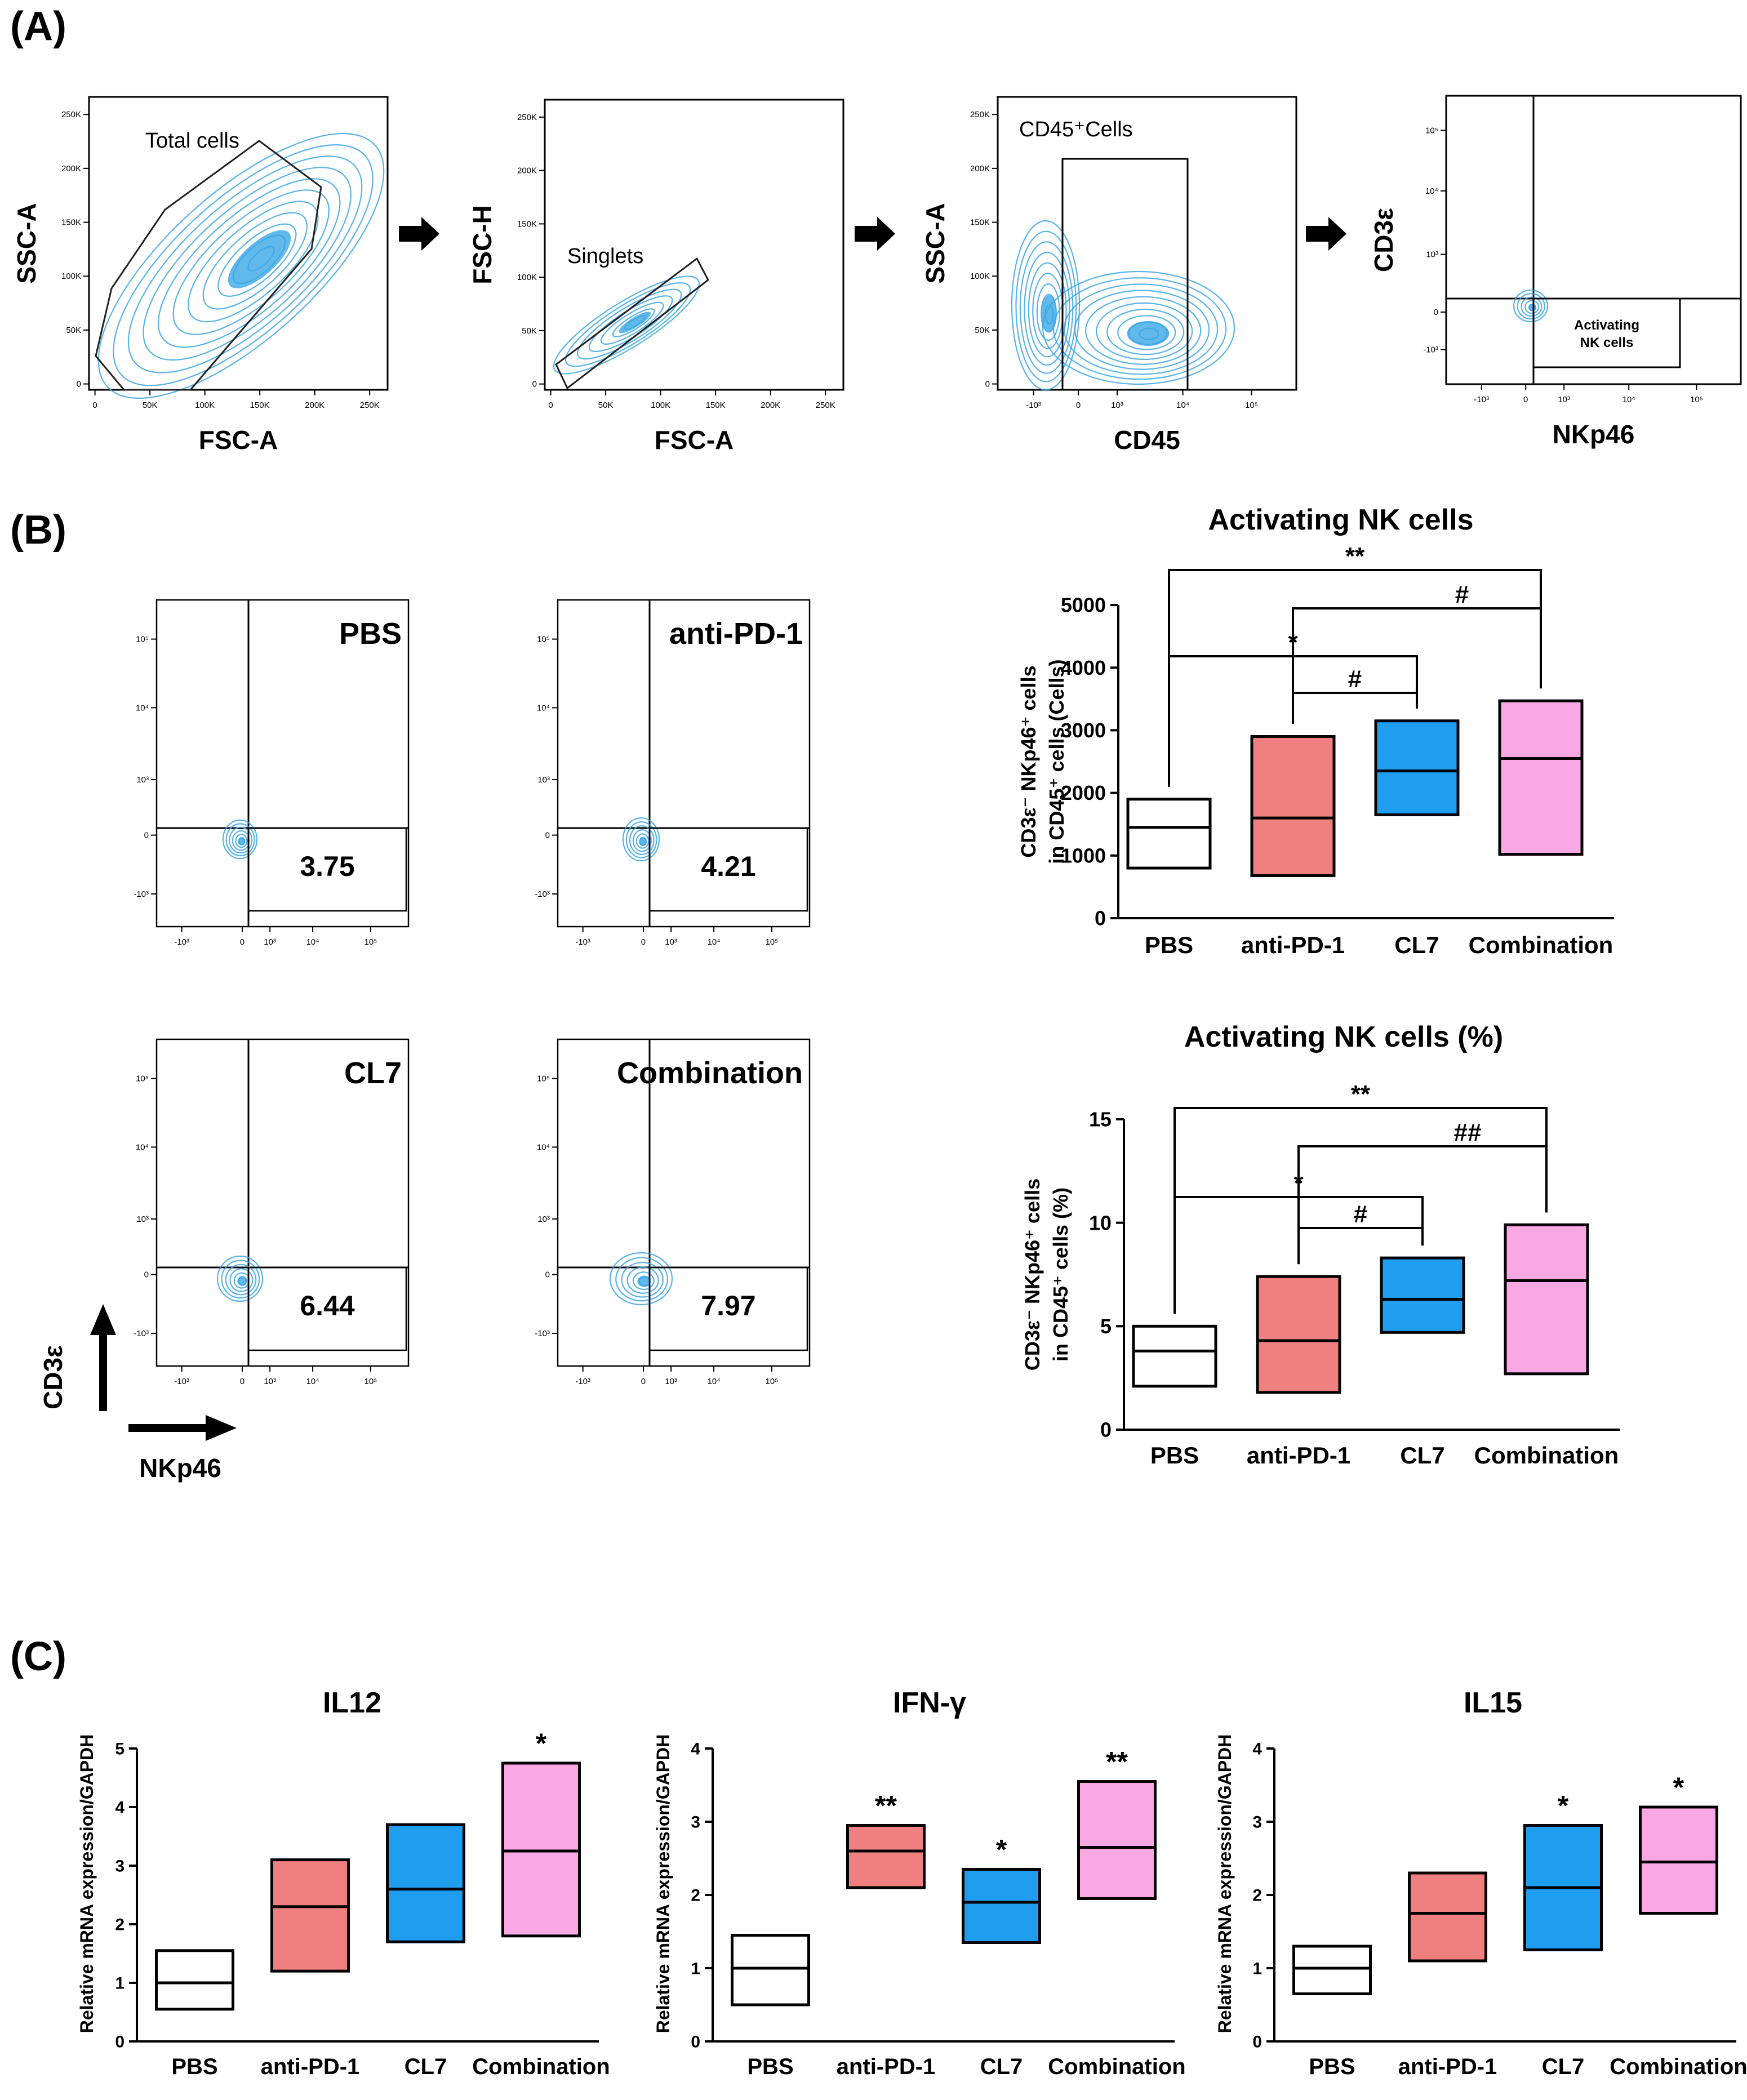 The height and width of the screenshot is (2100, 1747). I want to click on nk-percent-chart-comparison-label: **, so click(1361, 1094).